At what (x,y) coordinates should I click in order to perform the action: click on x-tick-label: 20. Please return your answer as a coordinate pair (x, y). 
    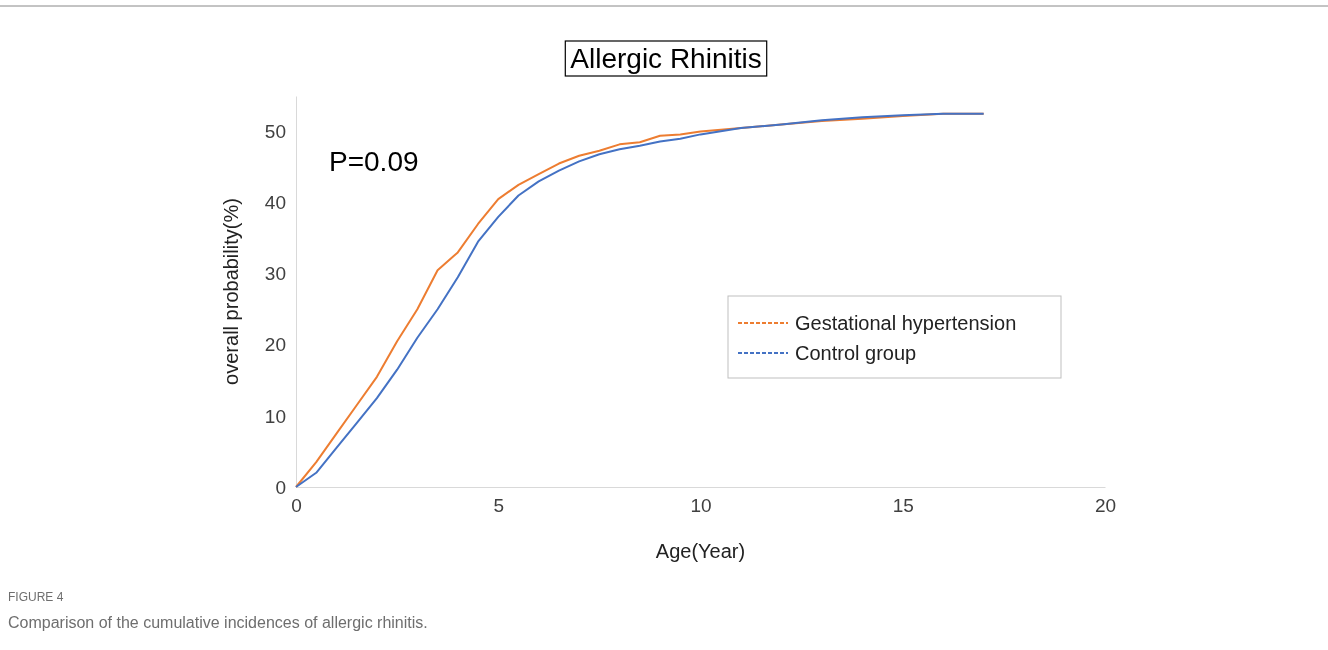
    Looking at the image, I should click on (1105, 506).